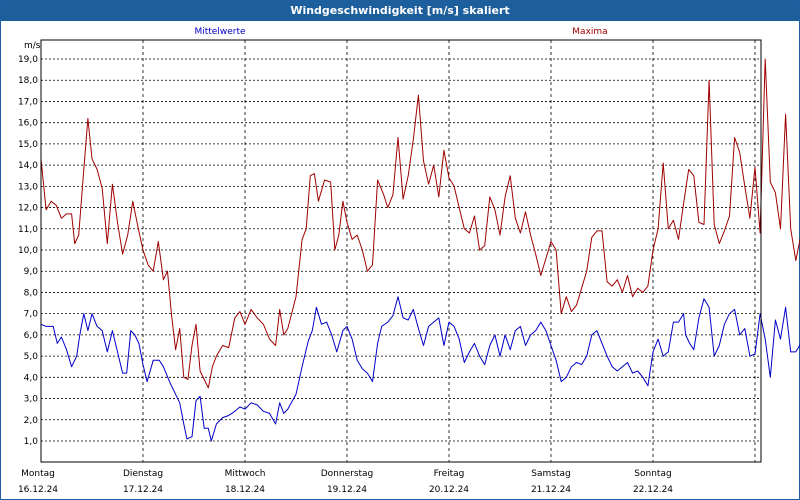  Describe the element at coordinates (653, 490) in the screenshot. I see `x-tick-date: 22.12.24` at that location.